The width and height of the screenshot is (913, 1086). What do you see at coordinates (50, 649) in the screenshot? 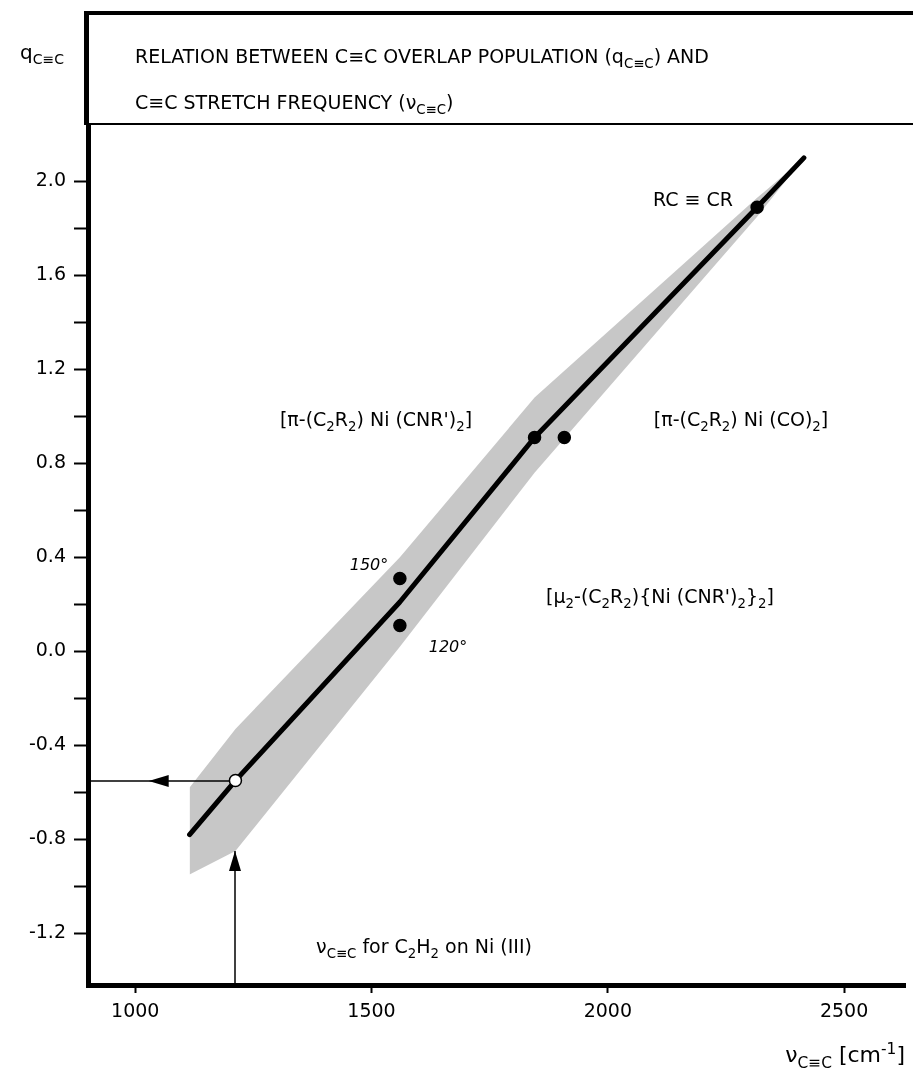
I see `y-tick-label: 0.0` at bounding box center [50, 649].